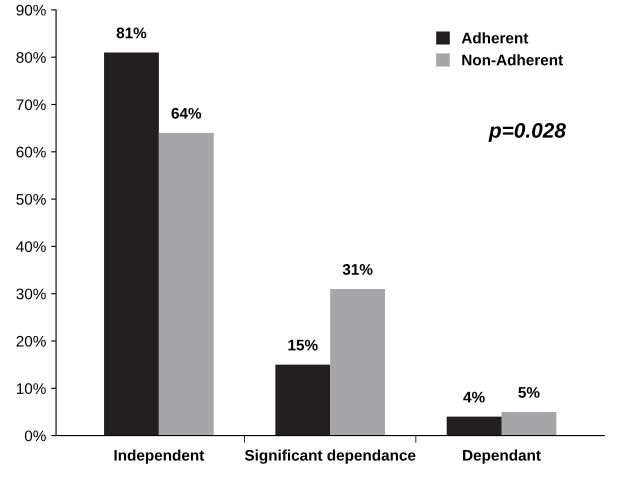 The height and width of the screenshot is (495, 623). What do you see at coordinates (512, 60) in the screenshot?
I see `legend-label: Non-Adherent` at bounding box center [512, 60].